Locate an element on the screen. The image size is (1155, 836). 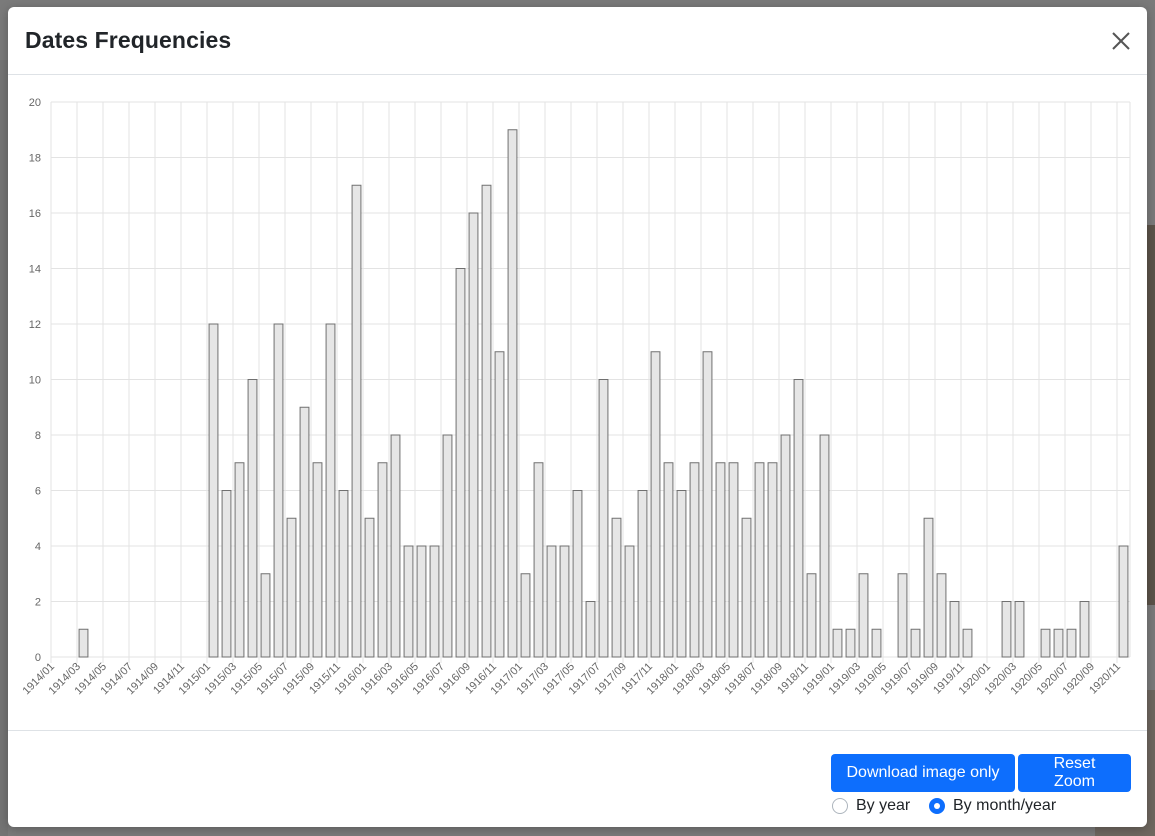
y-tick-label: 2 is located at coordinates (38, 603).